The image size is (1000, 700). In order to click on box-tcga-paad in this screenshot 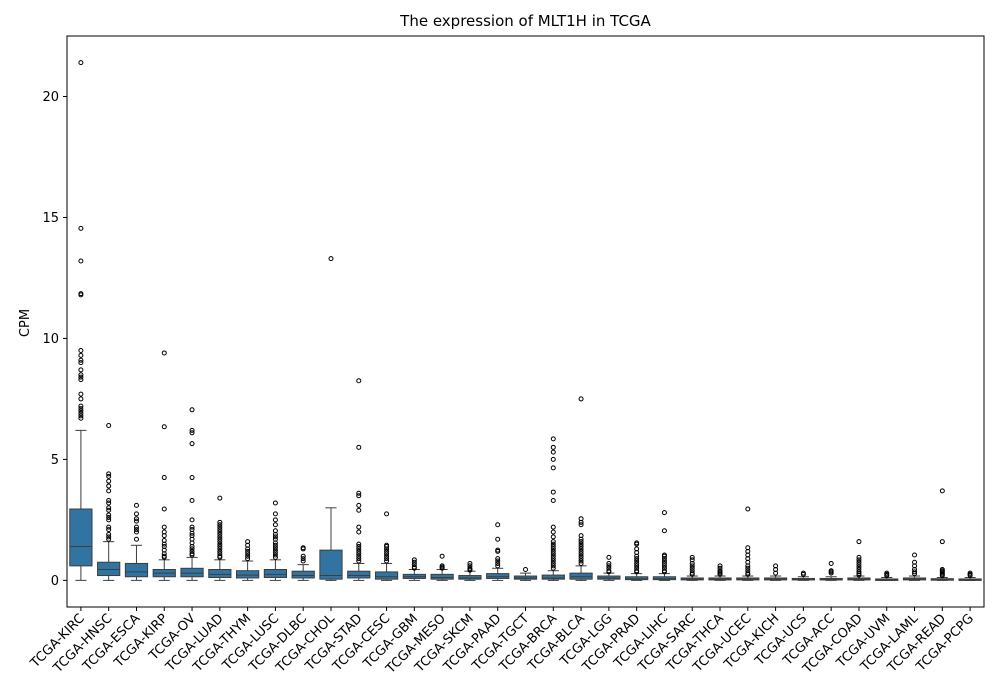, I will do `click(498, 576)`.